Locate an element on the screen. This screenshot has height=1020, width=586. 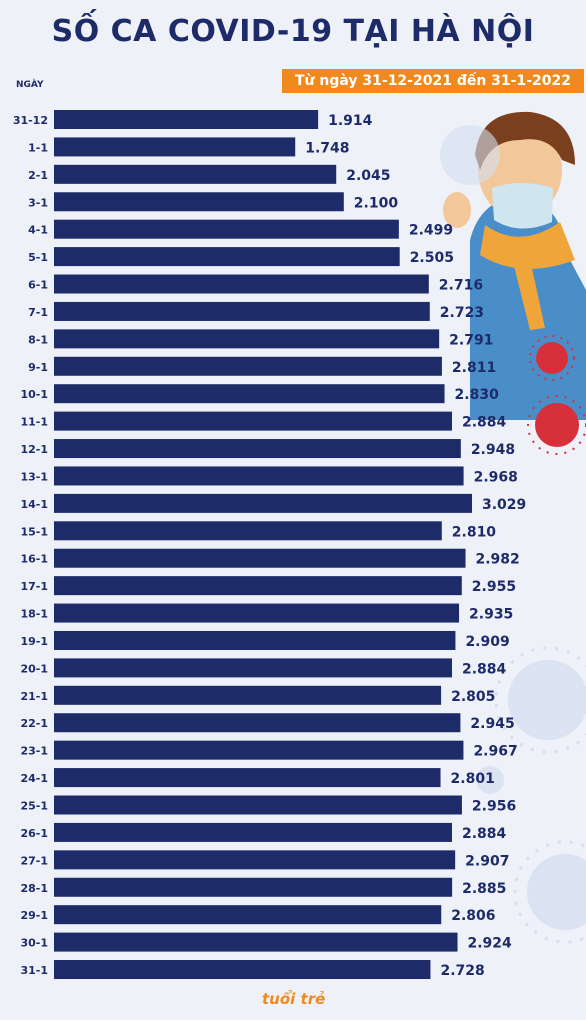
data-label: 2.728 is located at coordinates (462, 971).